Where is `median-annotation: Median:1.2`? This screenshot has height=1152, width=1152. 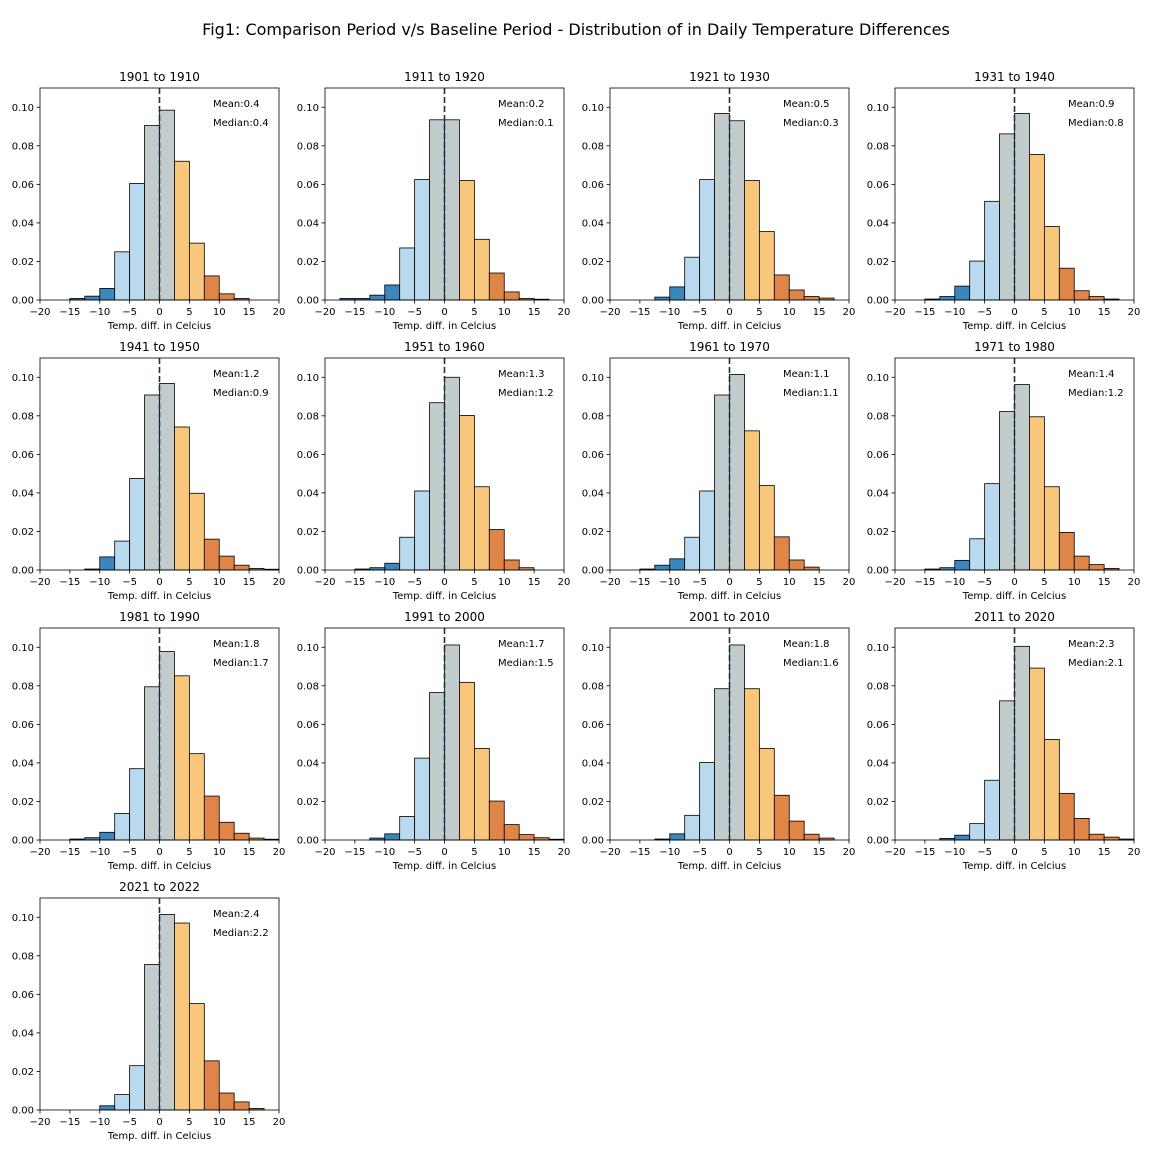 median-annotation: Median:1.2 is located at coordinates (526, 393).